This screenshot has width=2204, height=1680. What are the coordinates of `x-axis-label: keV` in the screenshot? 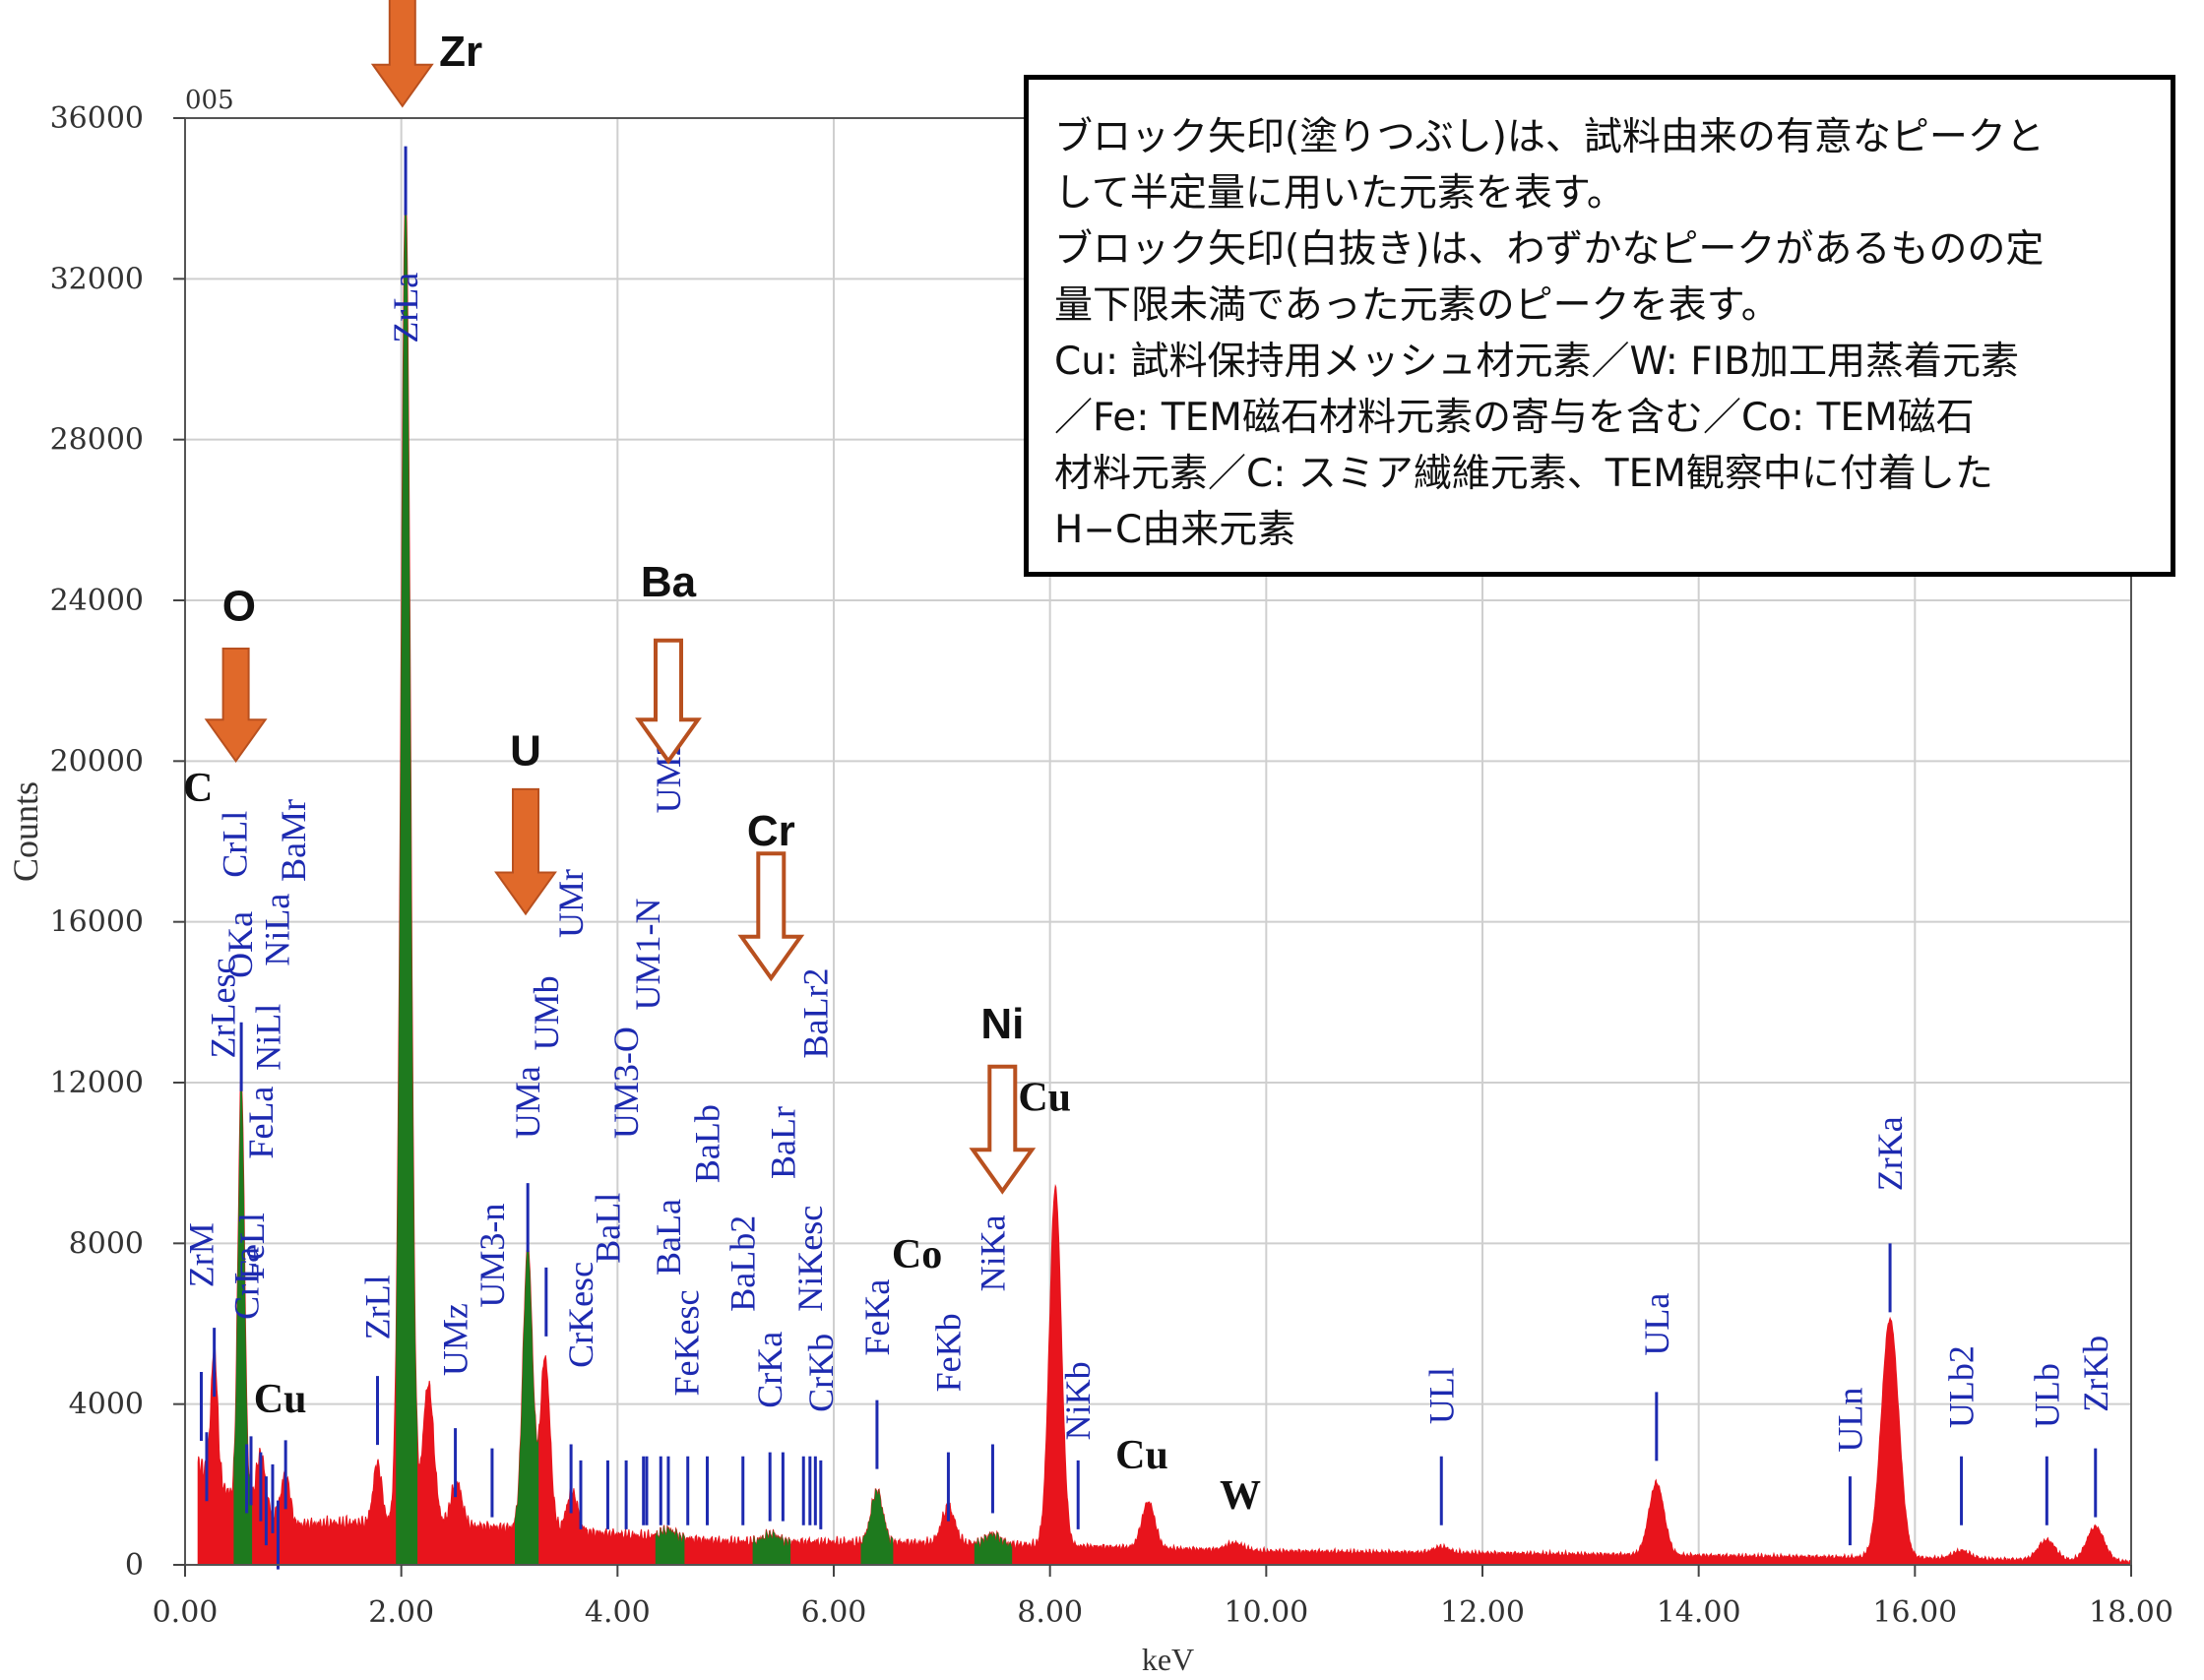 It's located at (1168, 1659).